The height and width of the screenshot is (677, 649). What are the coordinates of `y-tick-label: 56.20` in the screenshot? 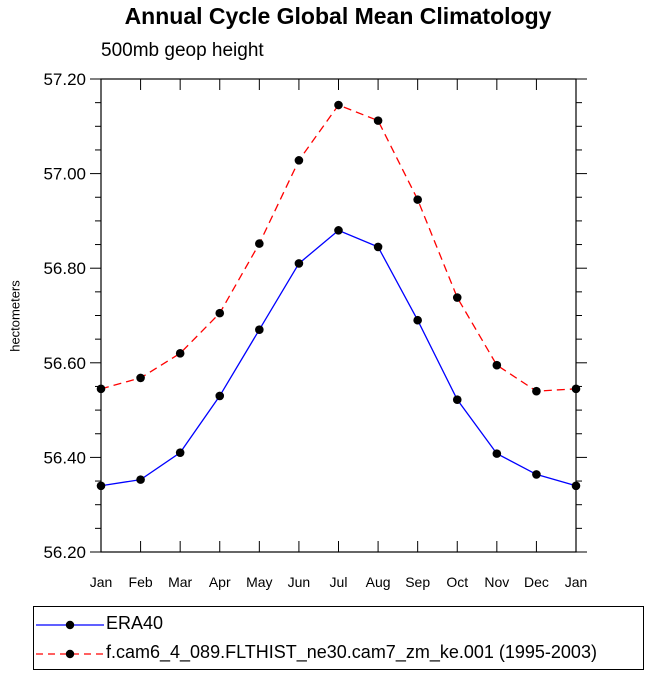 It's located at (64, 552).